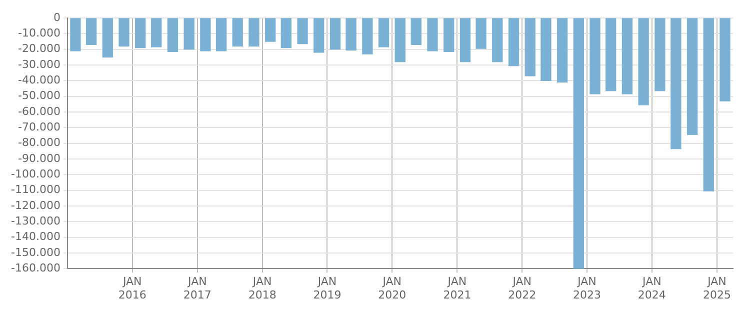  What do you see at coordinates (132, 288) in the screenshot?
I see `x-tick-label: JAN 2016` at bounding box center [132, 288].